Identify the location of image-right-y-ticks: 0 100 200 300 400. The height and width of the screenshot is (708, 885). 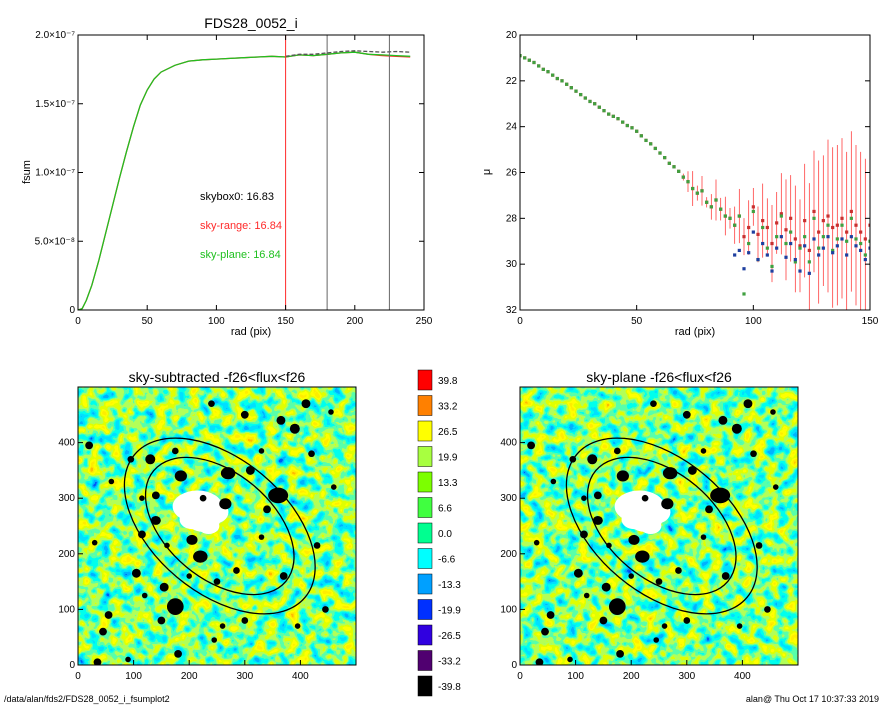
(512, 554).